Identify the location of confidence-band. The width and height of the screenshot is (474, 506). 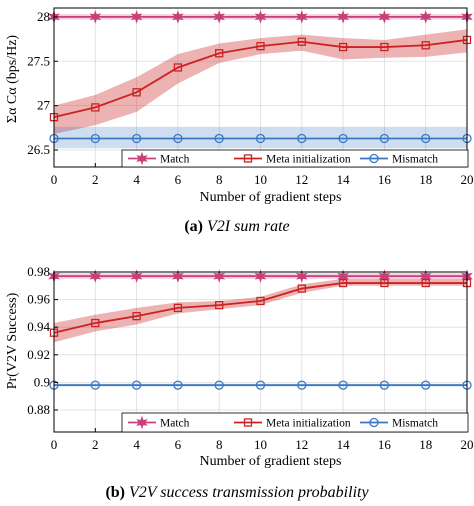
(260, 310).